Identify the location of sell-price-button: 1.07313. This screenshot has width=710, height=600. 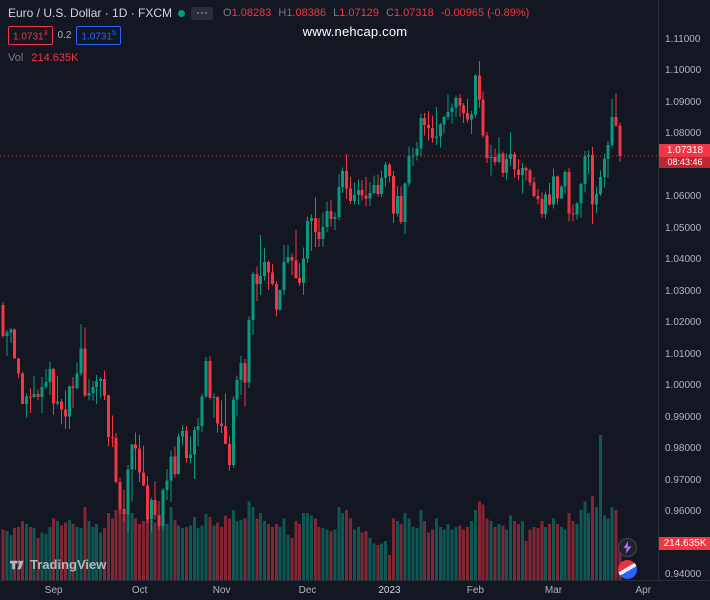
(30, 36).